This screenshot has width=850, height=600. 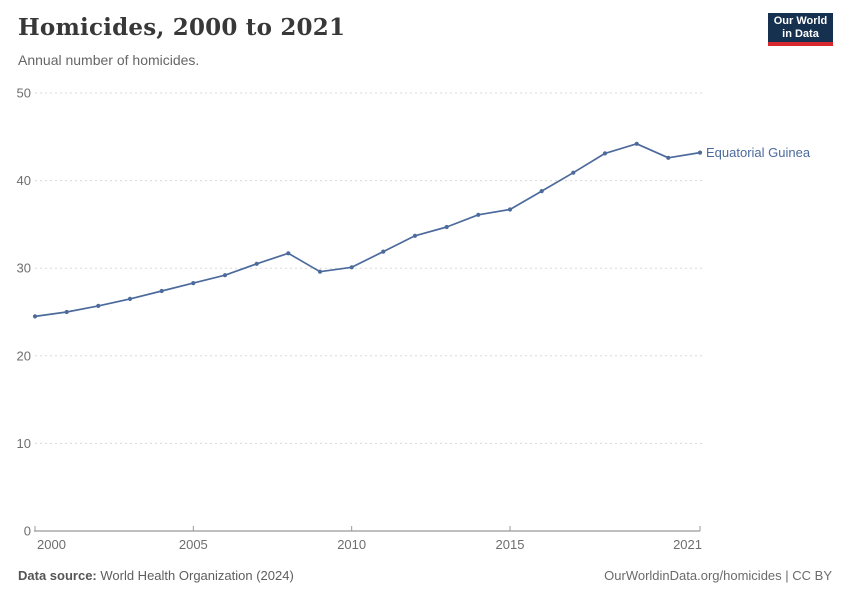 I want to click on x-tick-label-2021: 2021, so click(x=687, y=544).